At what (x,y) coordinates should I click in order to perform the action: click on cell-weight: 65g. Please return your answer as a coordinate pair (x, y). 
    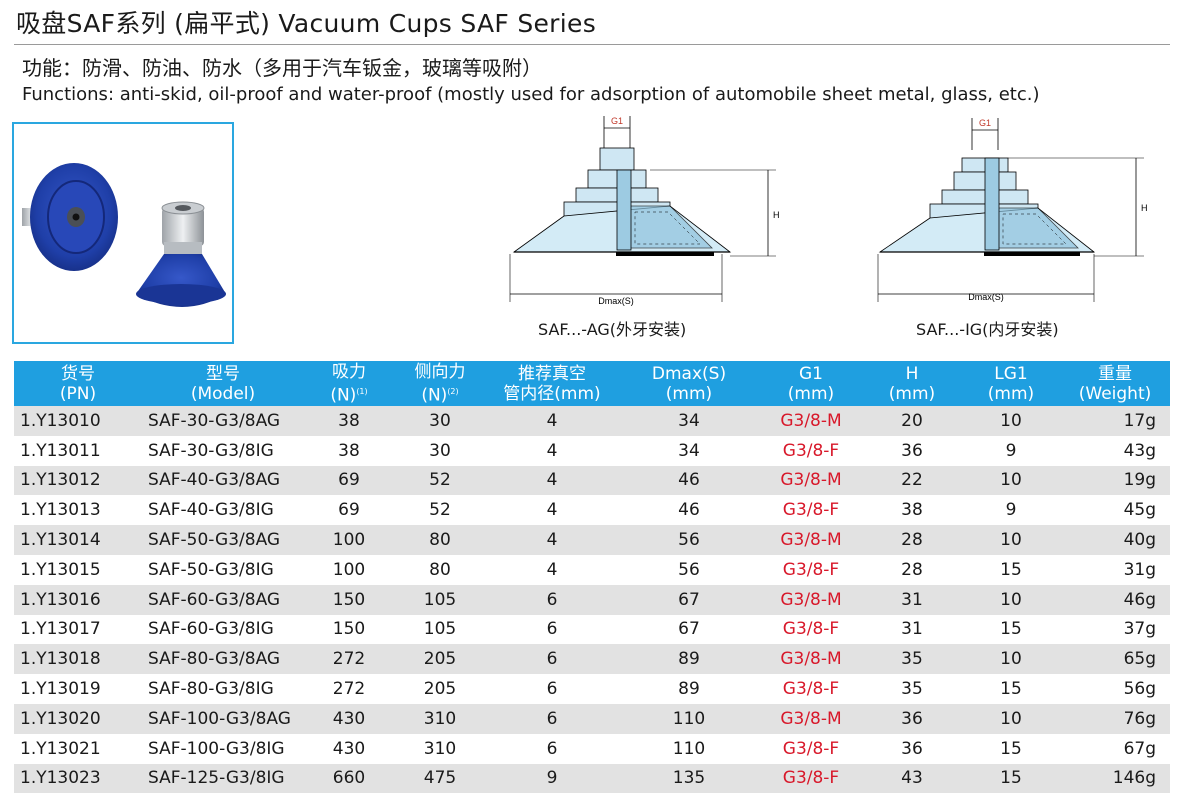
    Looking at the image, I should click on (1115, 659).